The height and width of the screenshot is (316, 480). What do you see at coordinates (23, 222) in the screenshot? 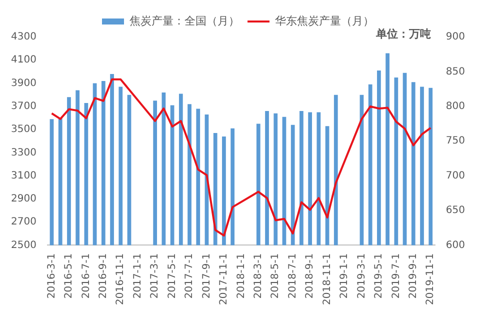
I see `y-tick-label: 2700` at bounding box center [23, 222].